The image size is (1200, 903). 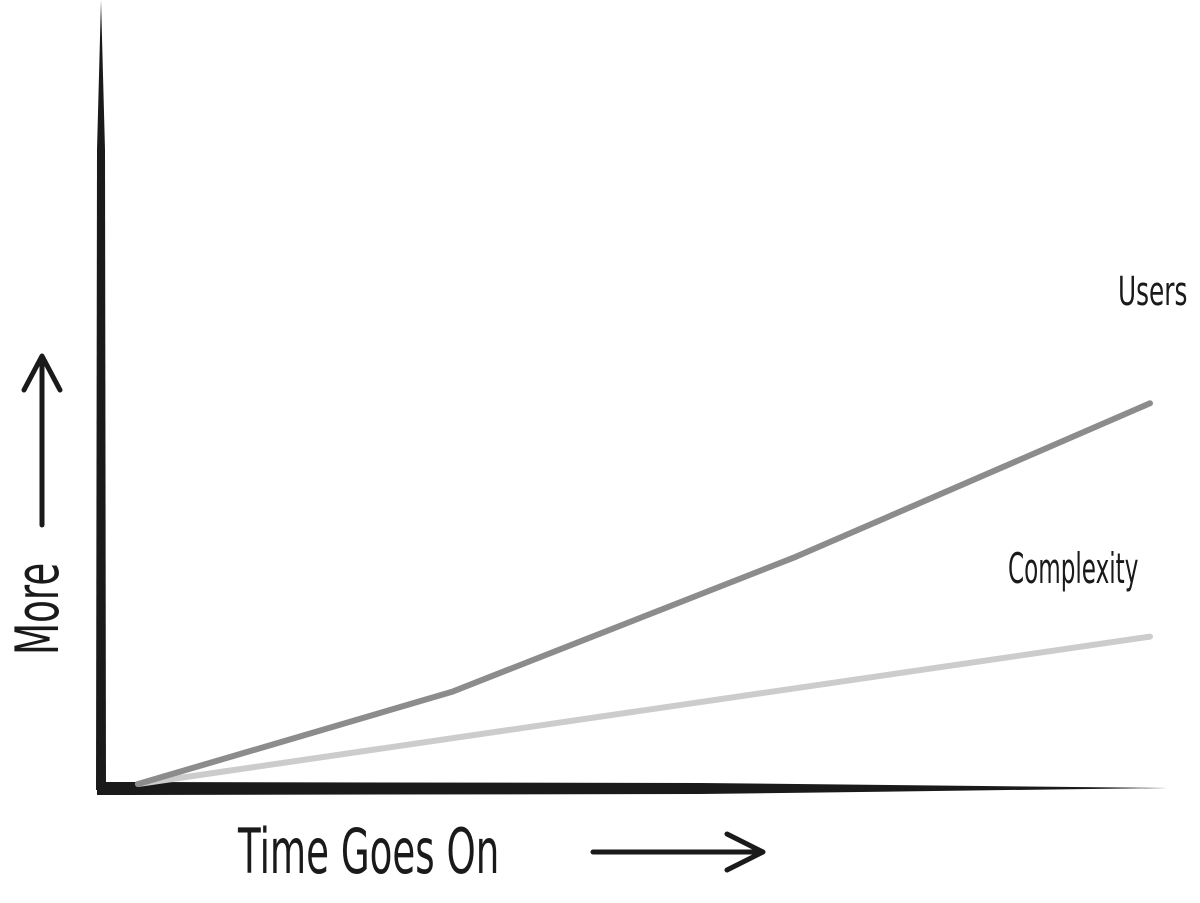 I want to click on x-axis, so click(x=632, y=788).